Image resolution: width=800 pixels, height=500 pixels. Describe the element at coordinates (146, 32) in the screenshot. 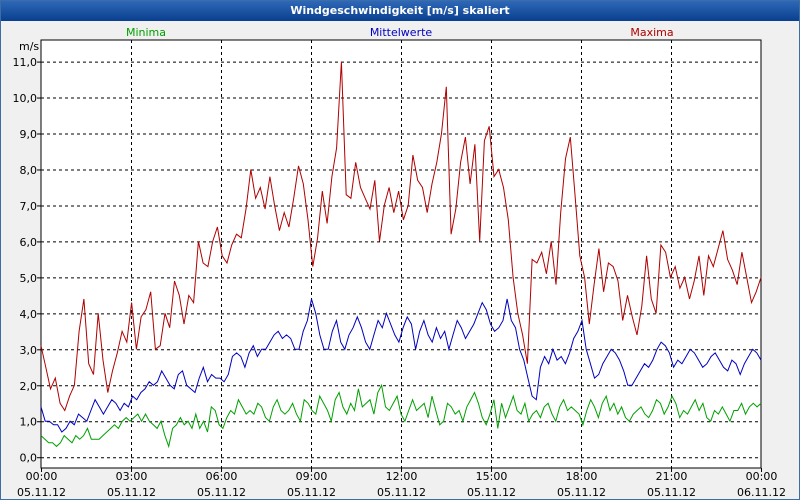

I see `legend-minima: Minima` at that location.